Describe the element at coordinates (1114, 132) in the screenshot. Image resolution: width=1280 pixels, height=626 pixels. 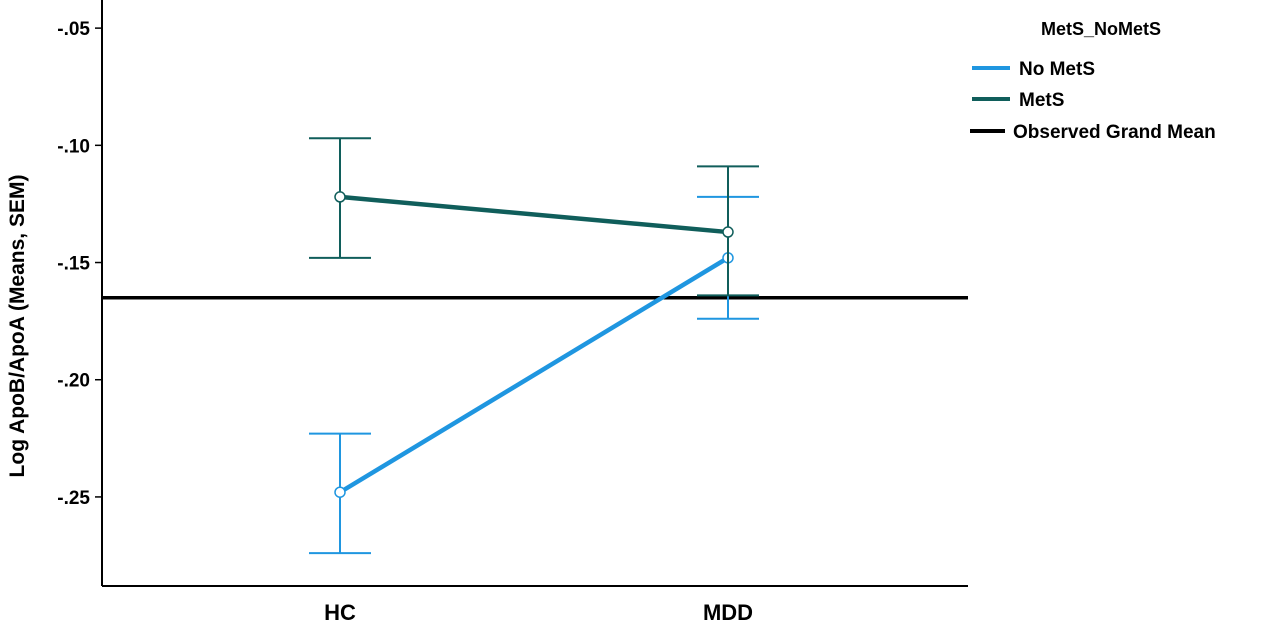
I see `legend-label: Observed Grand Mean` at that location.